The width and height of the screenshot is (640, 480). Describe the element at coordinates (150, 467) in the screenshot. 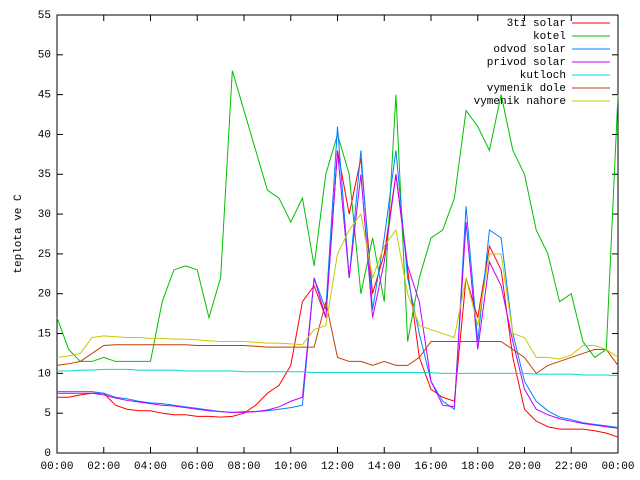

I see `x-tick-label: 04:00` at that location.